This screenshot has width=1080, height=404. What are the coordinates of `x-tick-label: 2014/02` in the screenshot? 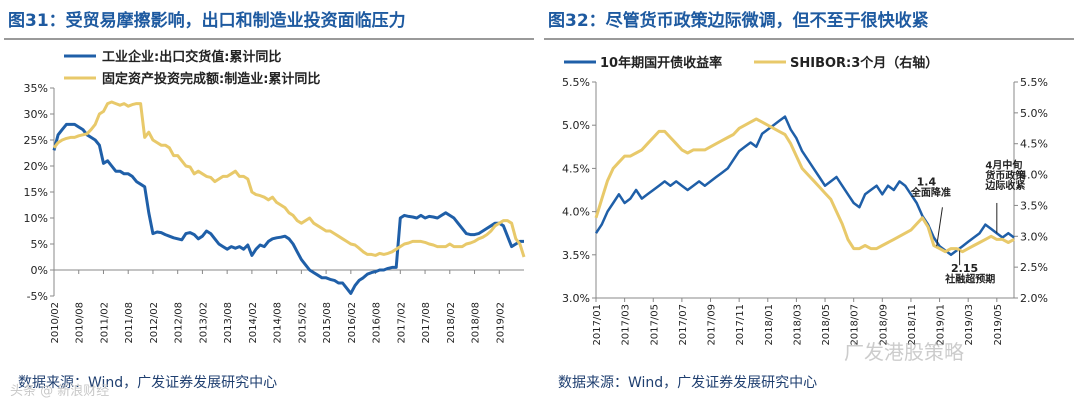 It's located at (253, 323).